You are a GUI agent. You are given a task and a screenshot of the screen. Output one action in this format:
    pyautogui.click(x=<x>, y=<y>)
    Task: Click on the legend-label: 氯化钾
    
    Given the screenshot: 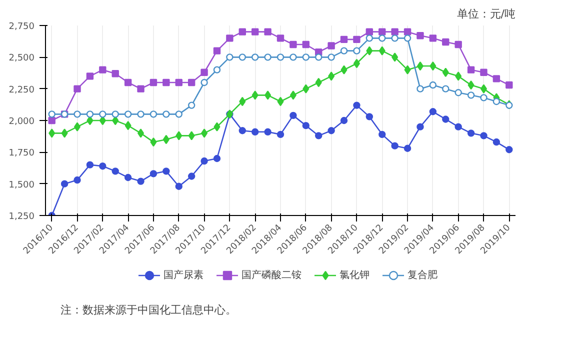 What is the action you would take?
    pyautogui.click(x=355, y=275)
    